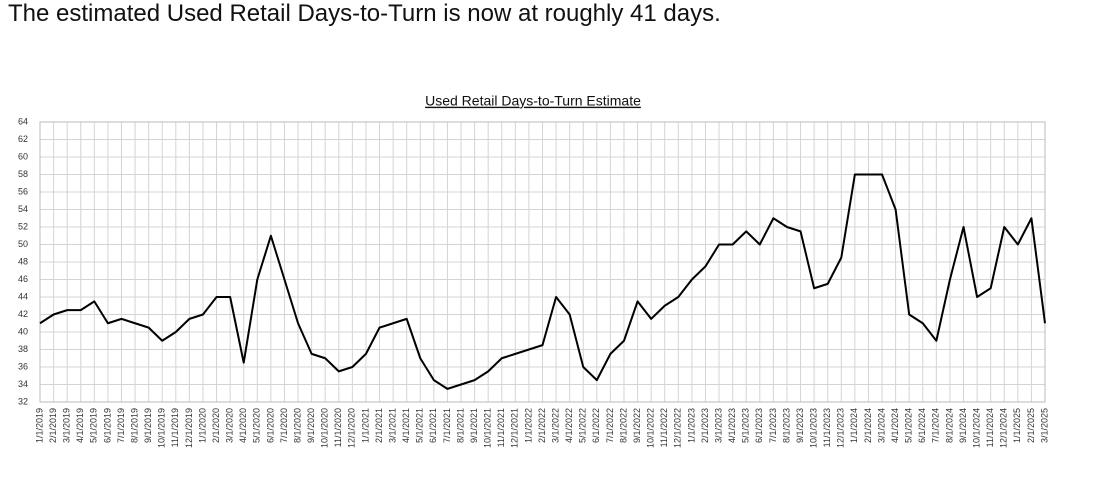 The width and height of the screenshot is (1094, 480). I want to click on x-tick-label: 8/1/2019, so click(134, 425).